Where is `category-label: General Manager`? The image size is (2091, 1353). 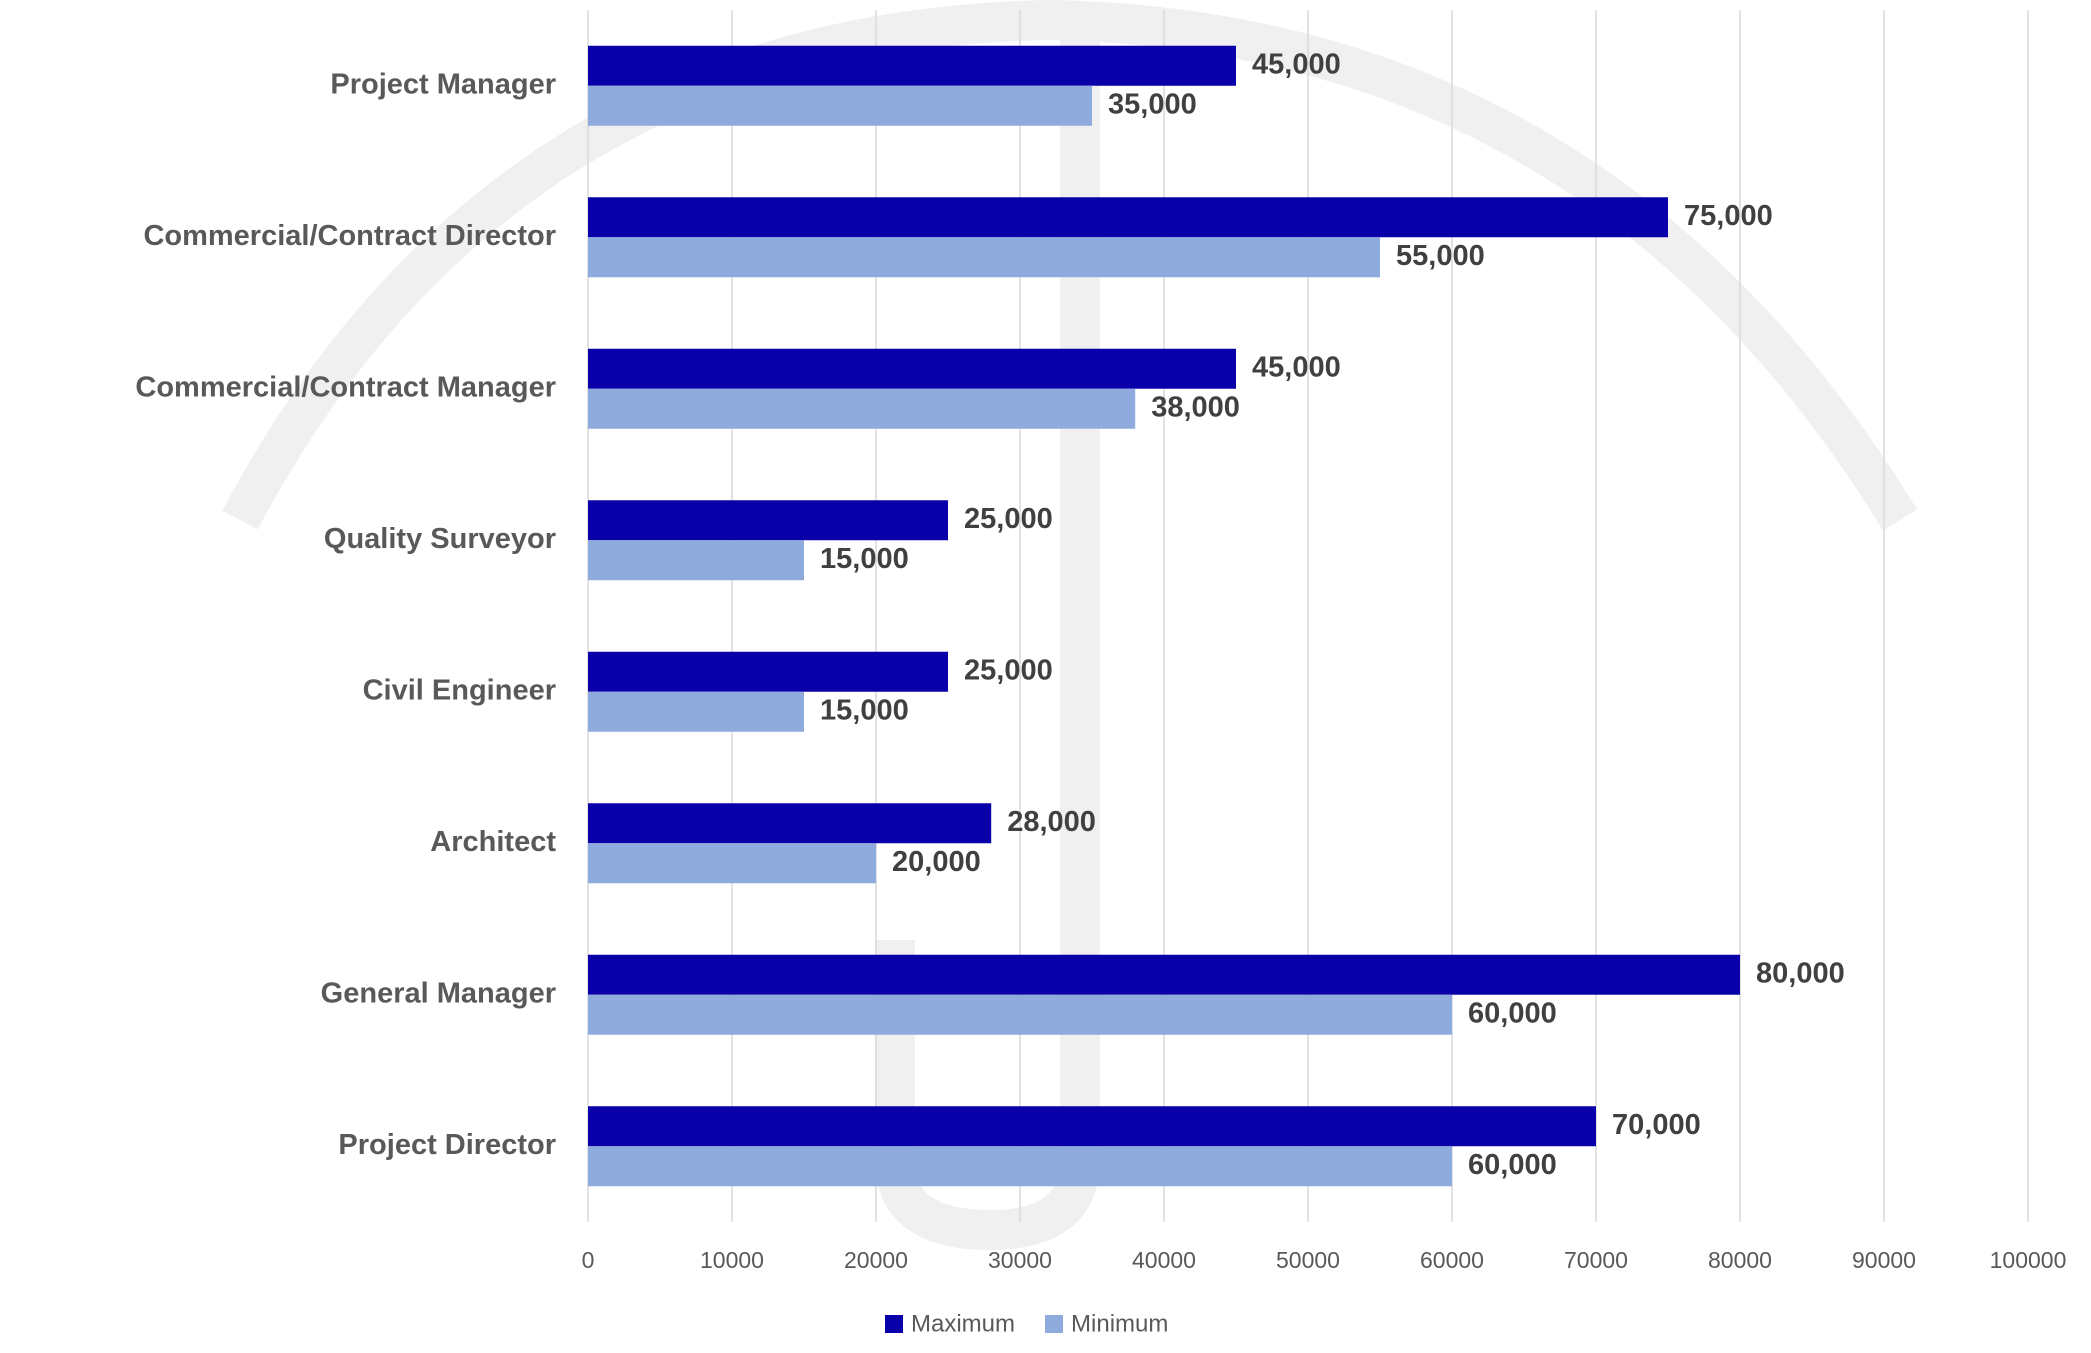 category-label: General Manager is located at coordinates (438, 993).